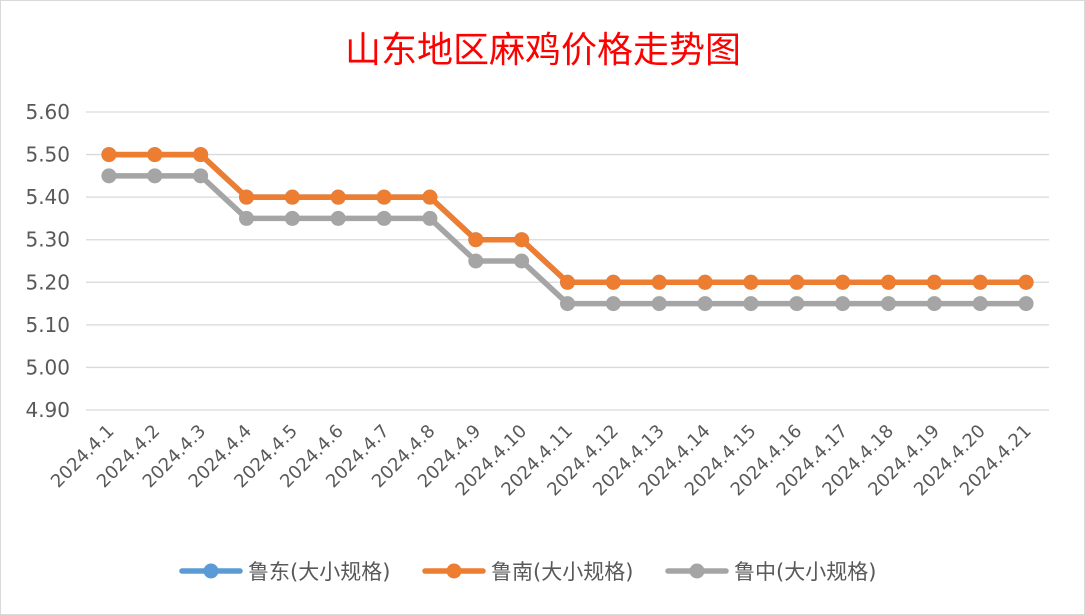 The width and height of the screenshot is (1085, 615). Describe the element at coordinates (47, 261) in the screenshot. I see `y-axis-ticks: 4.90 5.00 5.10 5.20 5.30 5.40 5.50 5.60` at that location.